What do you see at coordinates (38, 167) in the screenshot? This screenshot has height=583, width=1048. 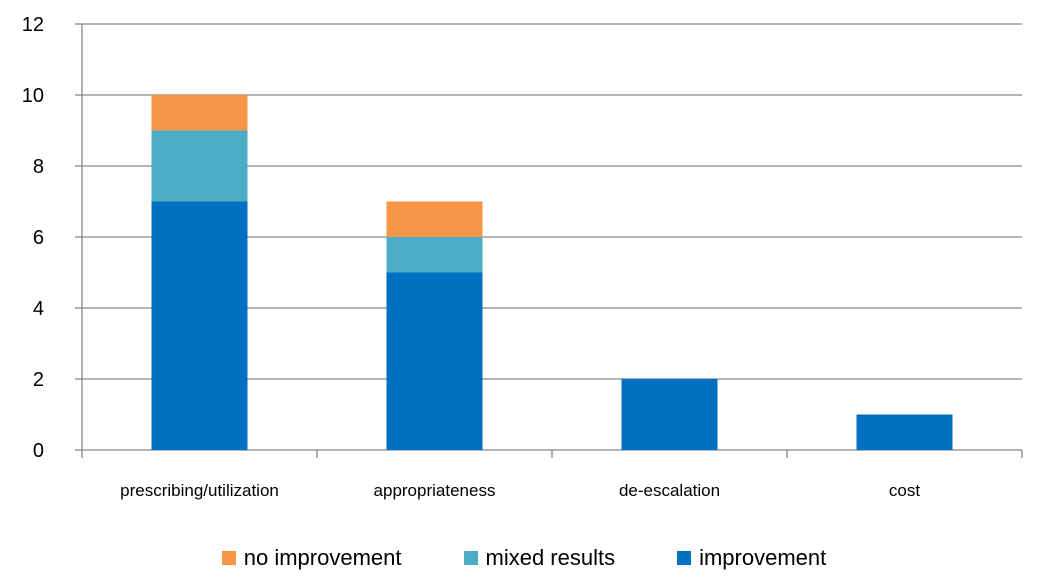 I see `y-tick-label: 8` at bounding box center [38, 167].